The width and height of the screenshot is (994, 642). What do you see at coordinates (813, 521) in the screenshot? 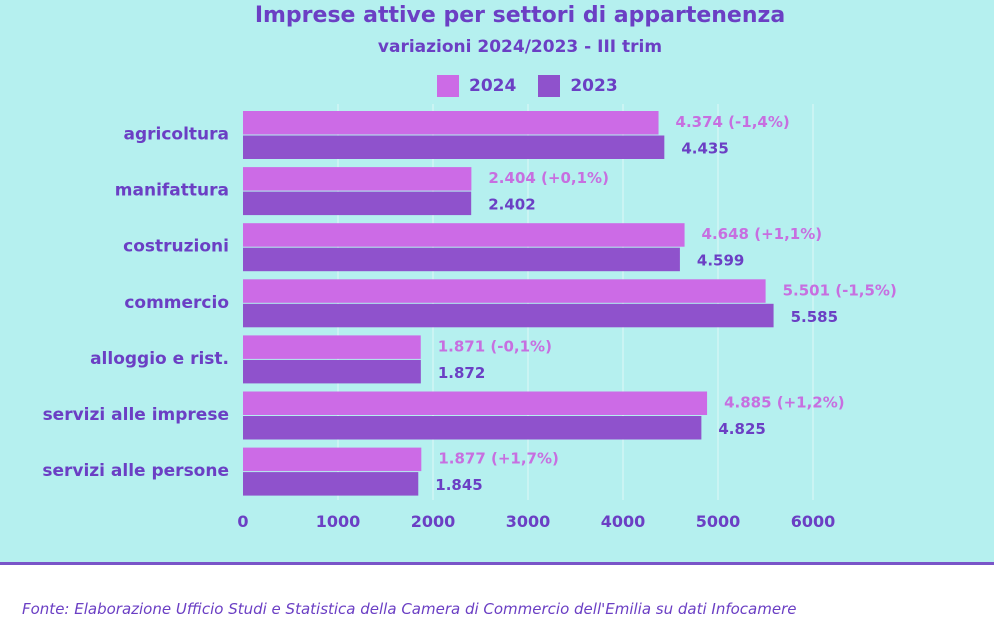
I see `x-tick-label: 6000` at bounding box center [813, 521].